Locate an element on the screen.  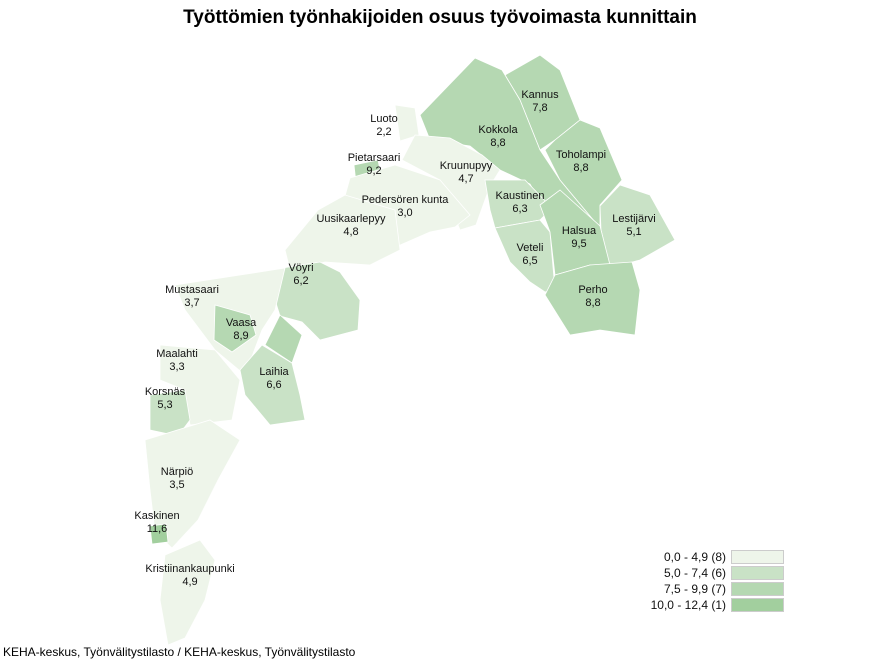
municipality-vaasa is located at coordinates (235, 328).